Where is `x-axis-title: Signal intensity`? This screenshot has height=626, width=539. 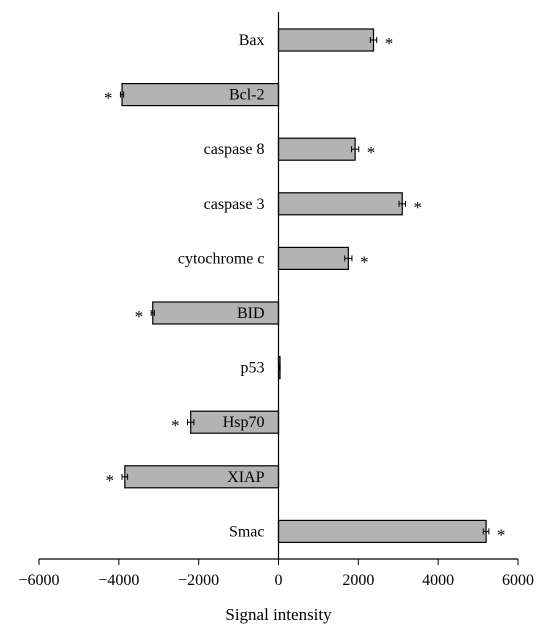 x-axis-title: Signal intensity is located at coordinates (278, 614).